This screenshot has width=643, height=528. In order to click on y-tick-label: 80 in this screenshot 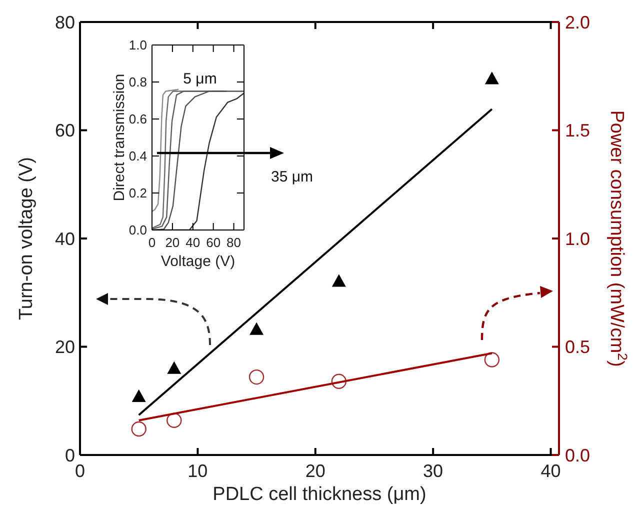, I will do `click(64, 22)`.